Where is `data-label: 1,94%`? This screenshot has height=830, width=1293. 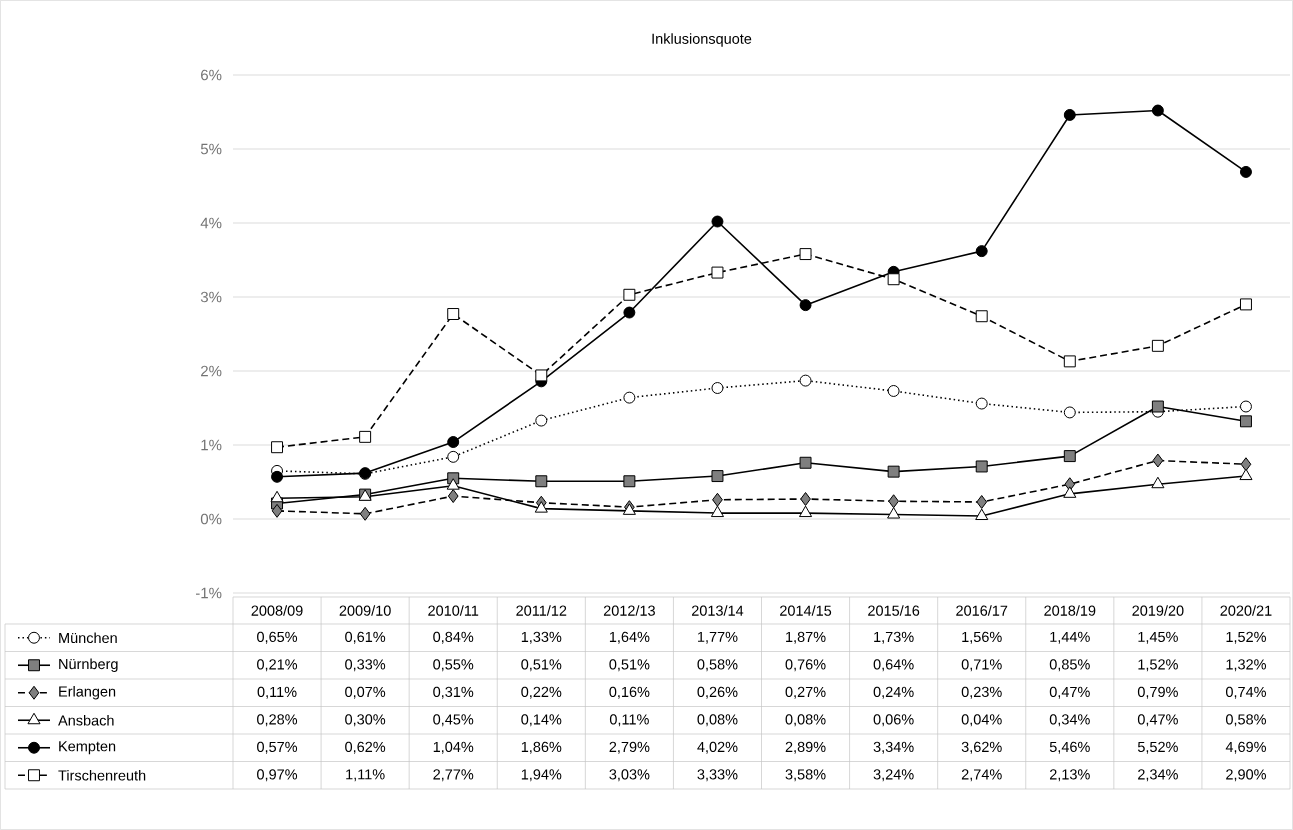
data-label: 1,94% is located at coordinates (541, 775).